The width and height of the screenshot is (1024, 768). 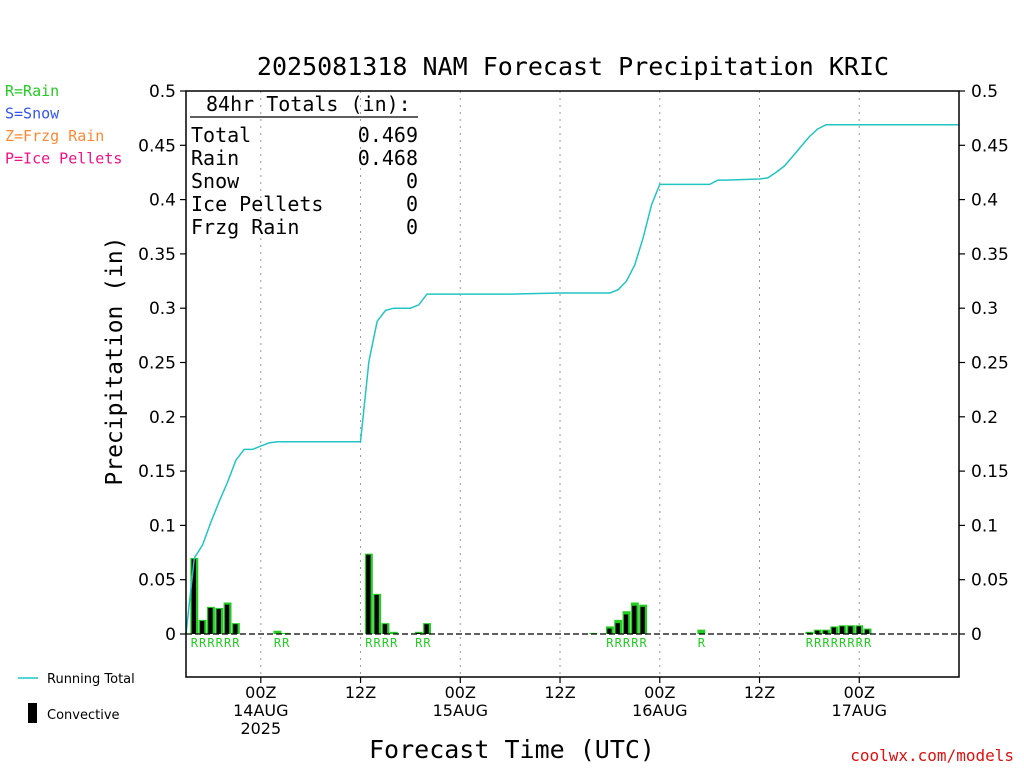 I want to click on bar-series, so click(x=531, y=593).